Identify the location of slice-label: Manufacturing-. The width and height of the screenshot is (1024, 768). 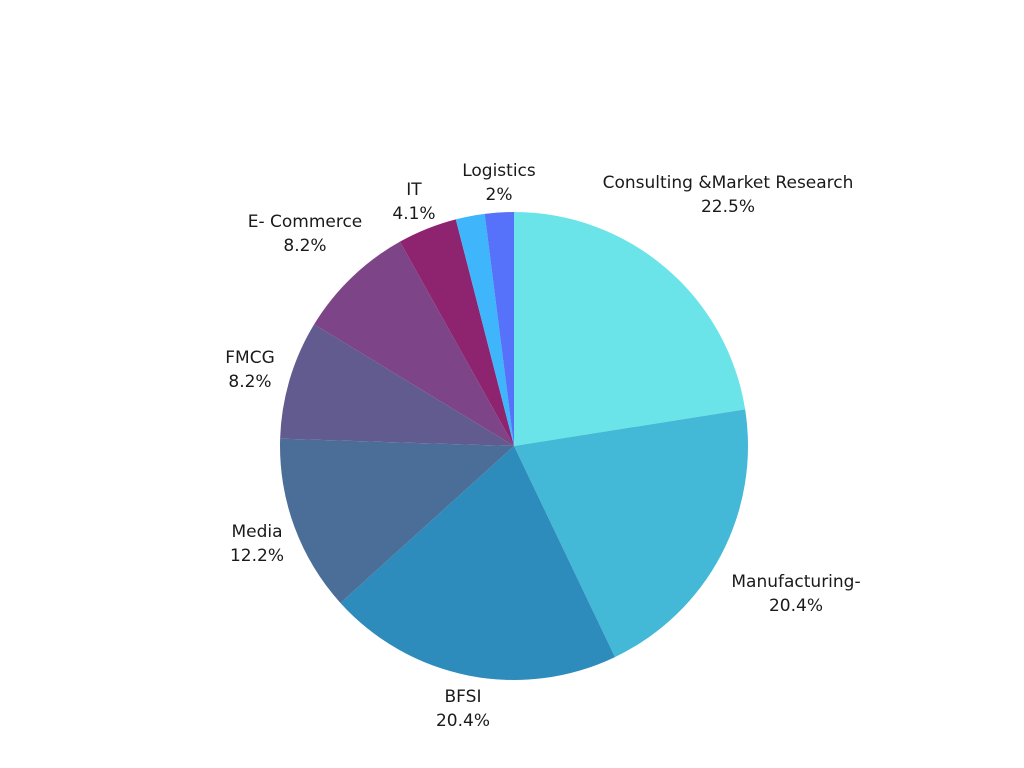
(795, 582).